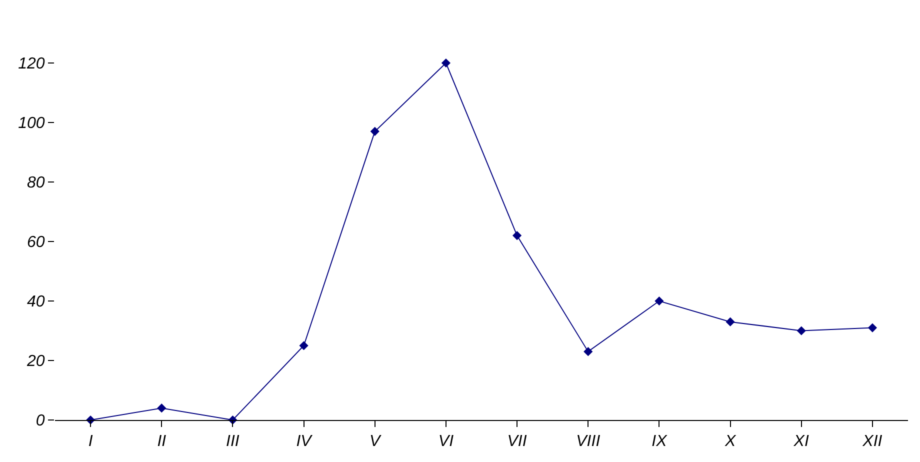  Describe the element at coordinates (35, 361) in the screenshot. I see `y-tick-label: 20` at that location.